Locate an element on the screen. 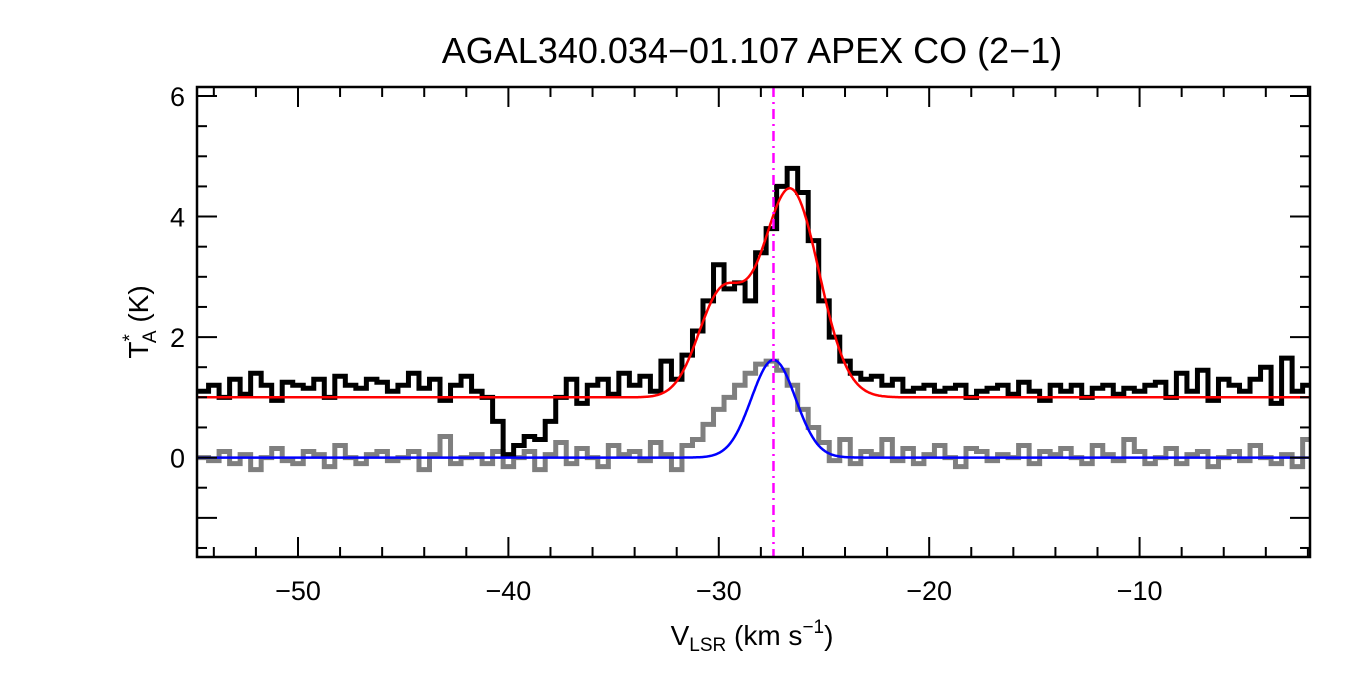 The height and width of the screenshot is (675, 1350). x-tick-label: −10 is located at coordinates (1140, 591).